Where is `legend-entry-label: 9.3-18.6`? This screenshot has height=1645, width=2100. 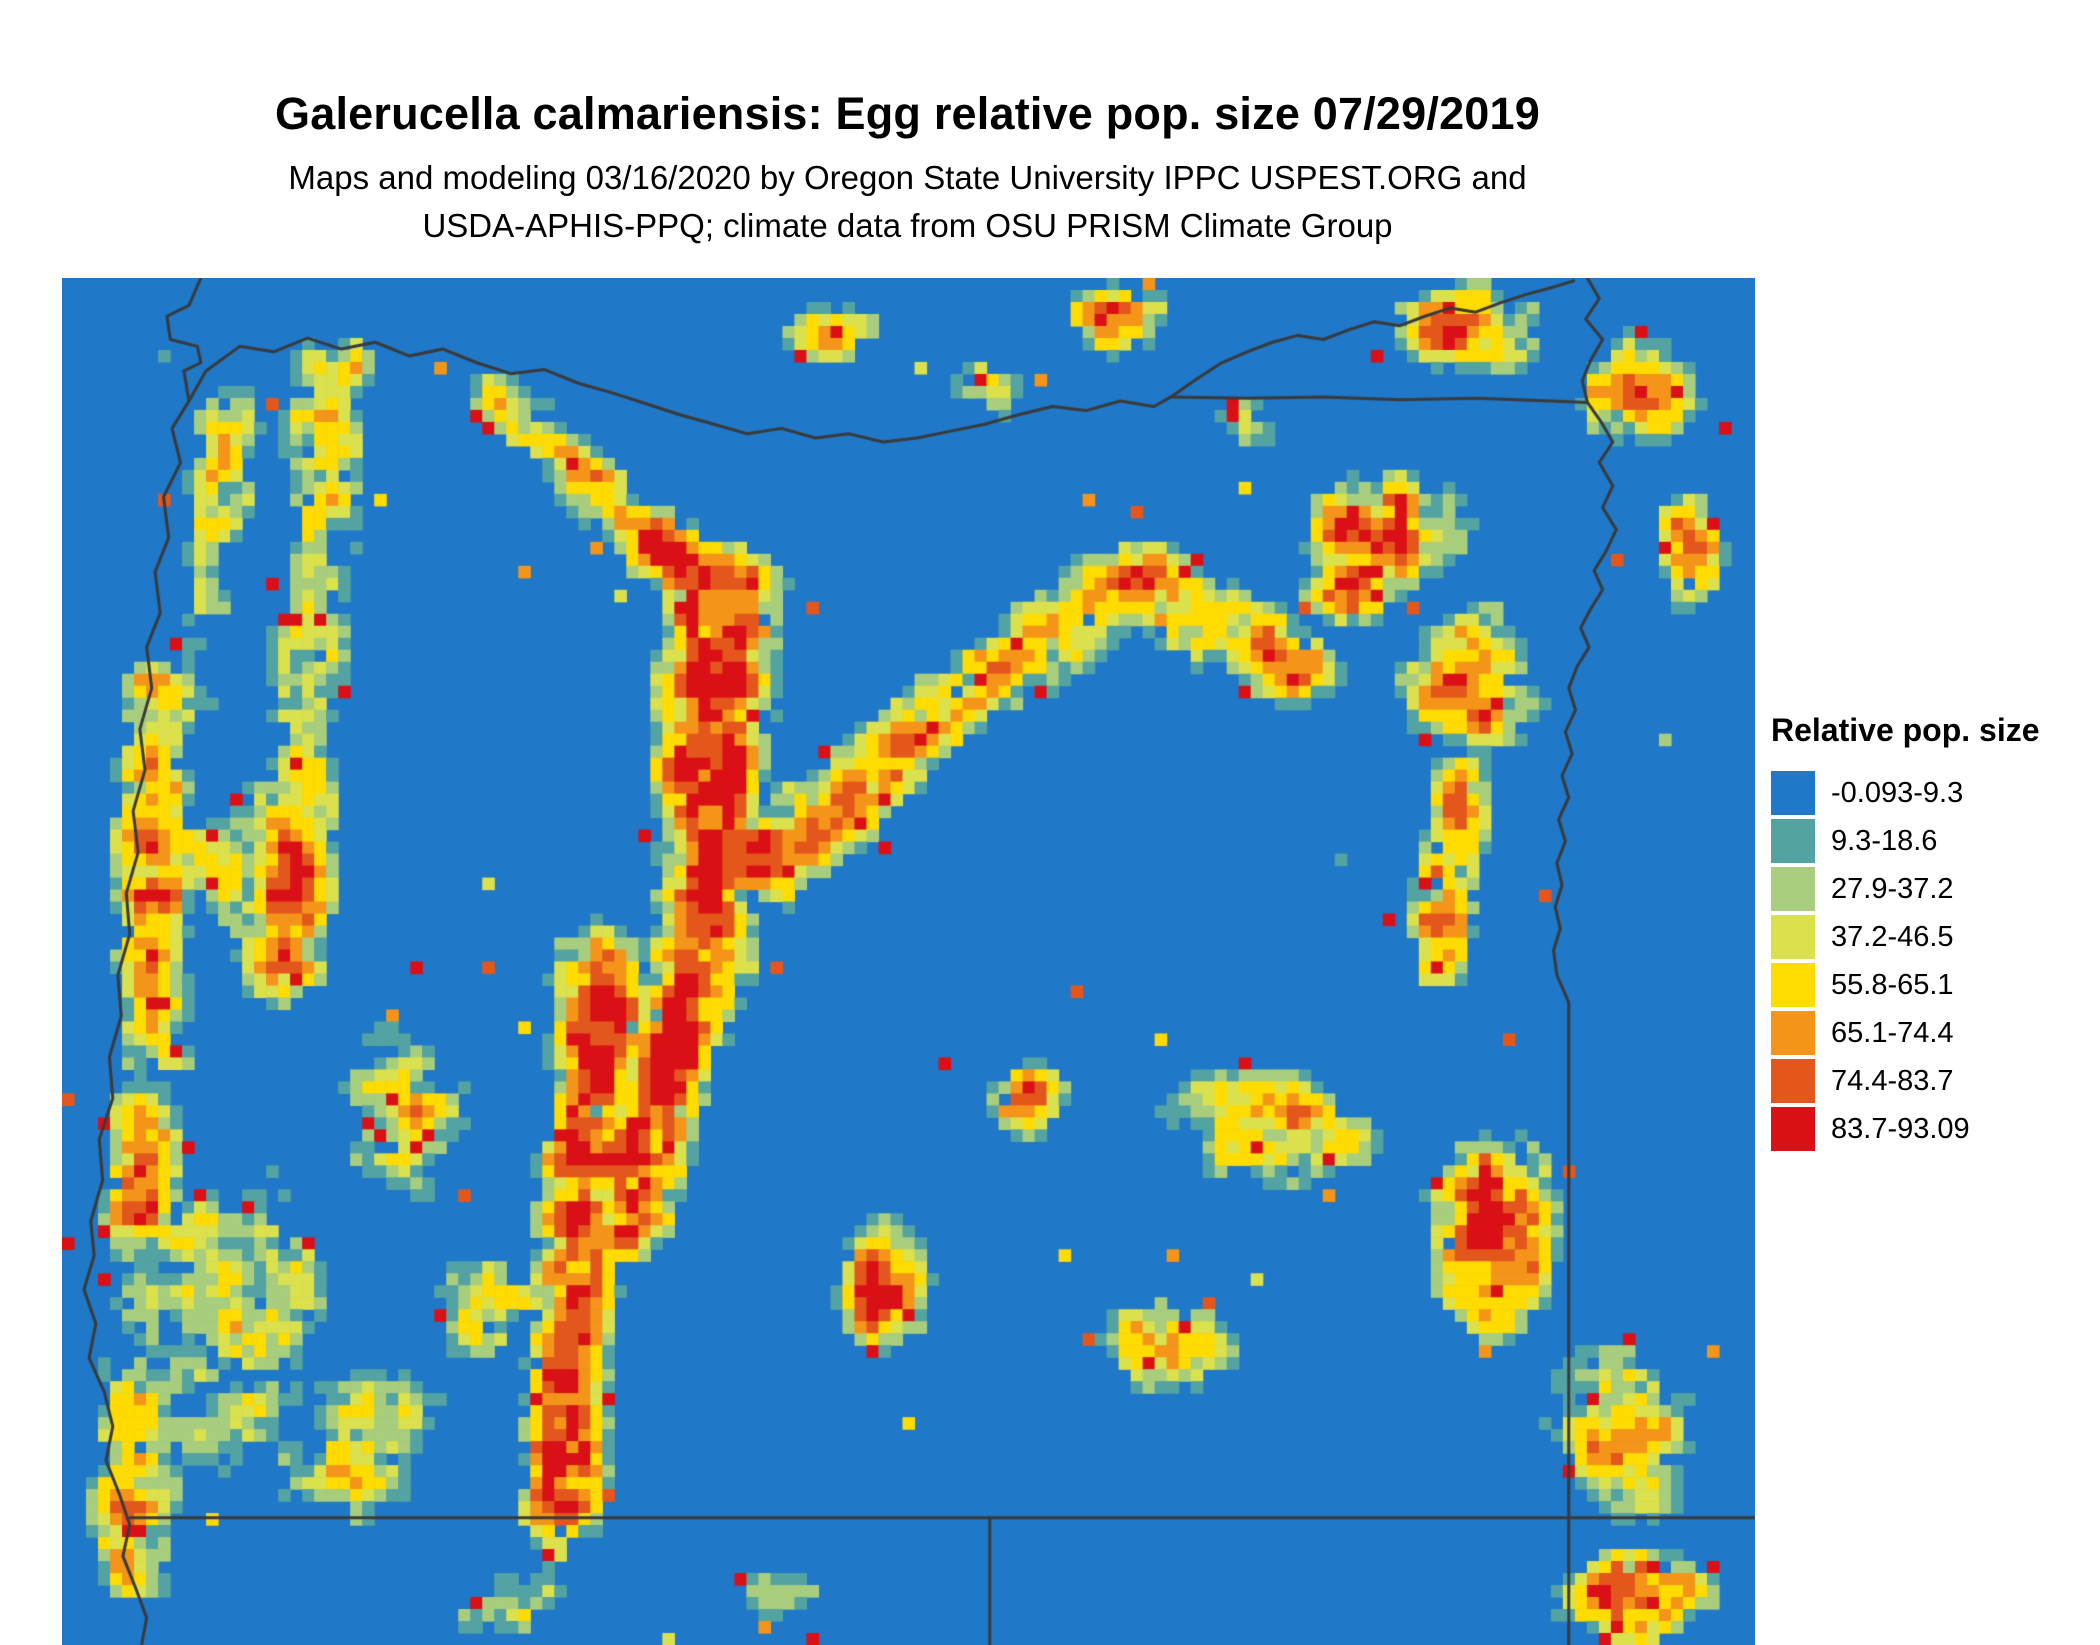 legend-entry-label: 9.3-18.6 is located at coordinates (1884, 840).